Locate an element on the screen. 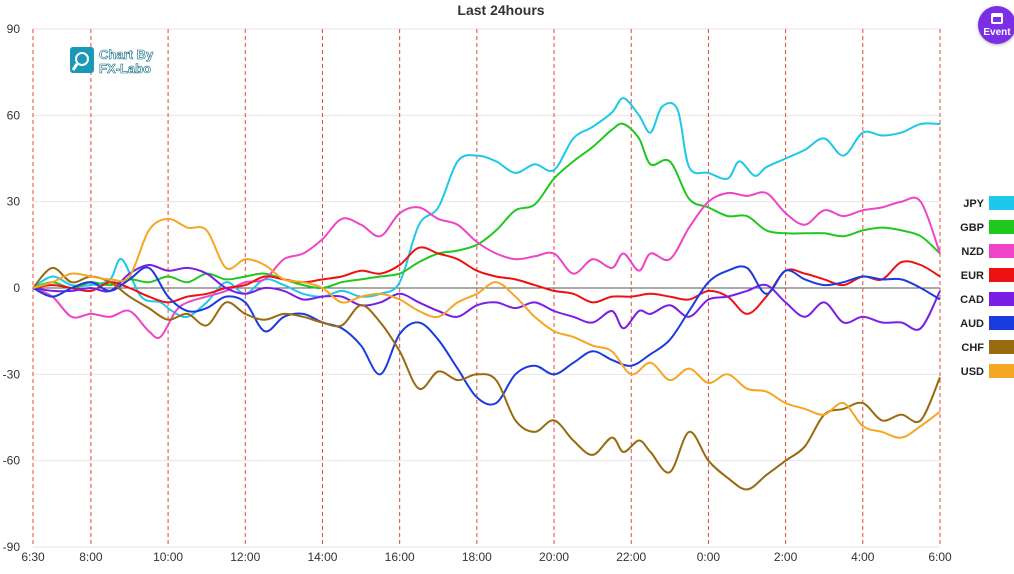  x-tick-label: 8:00 is located at coordinates (91, 557).